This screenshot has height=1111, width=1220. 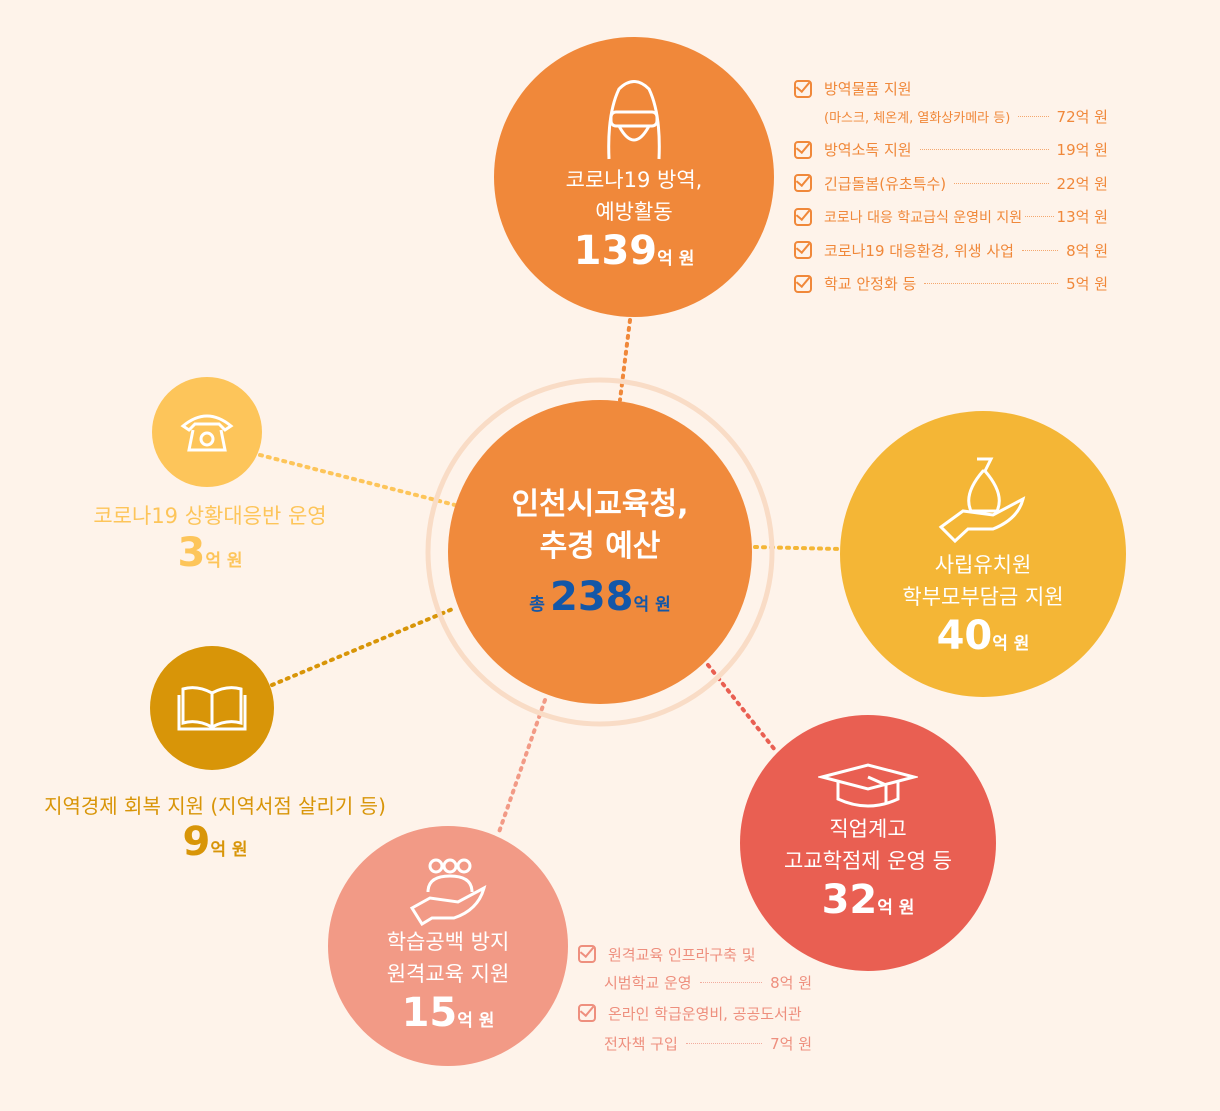 I want to click on list-item: 코로나19 대응환경, 위생 사업 8억 원, so click(x=951, y=251).